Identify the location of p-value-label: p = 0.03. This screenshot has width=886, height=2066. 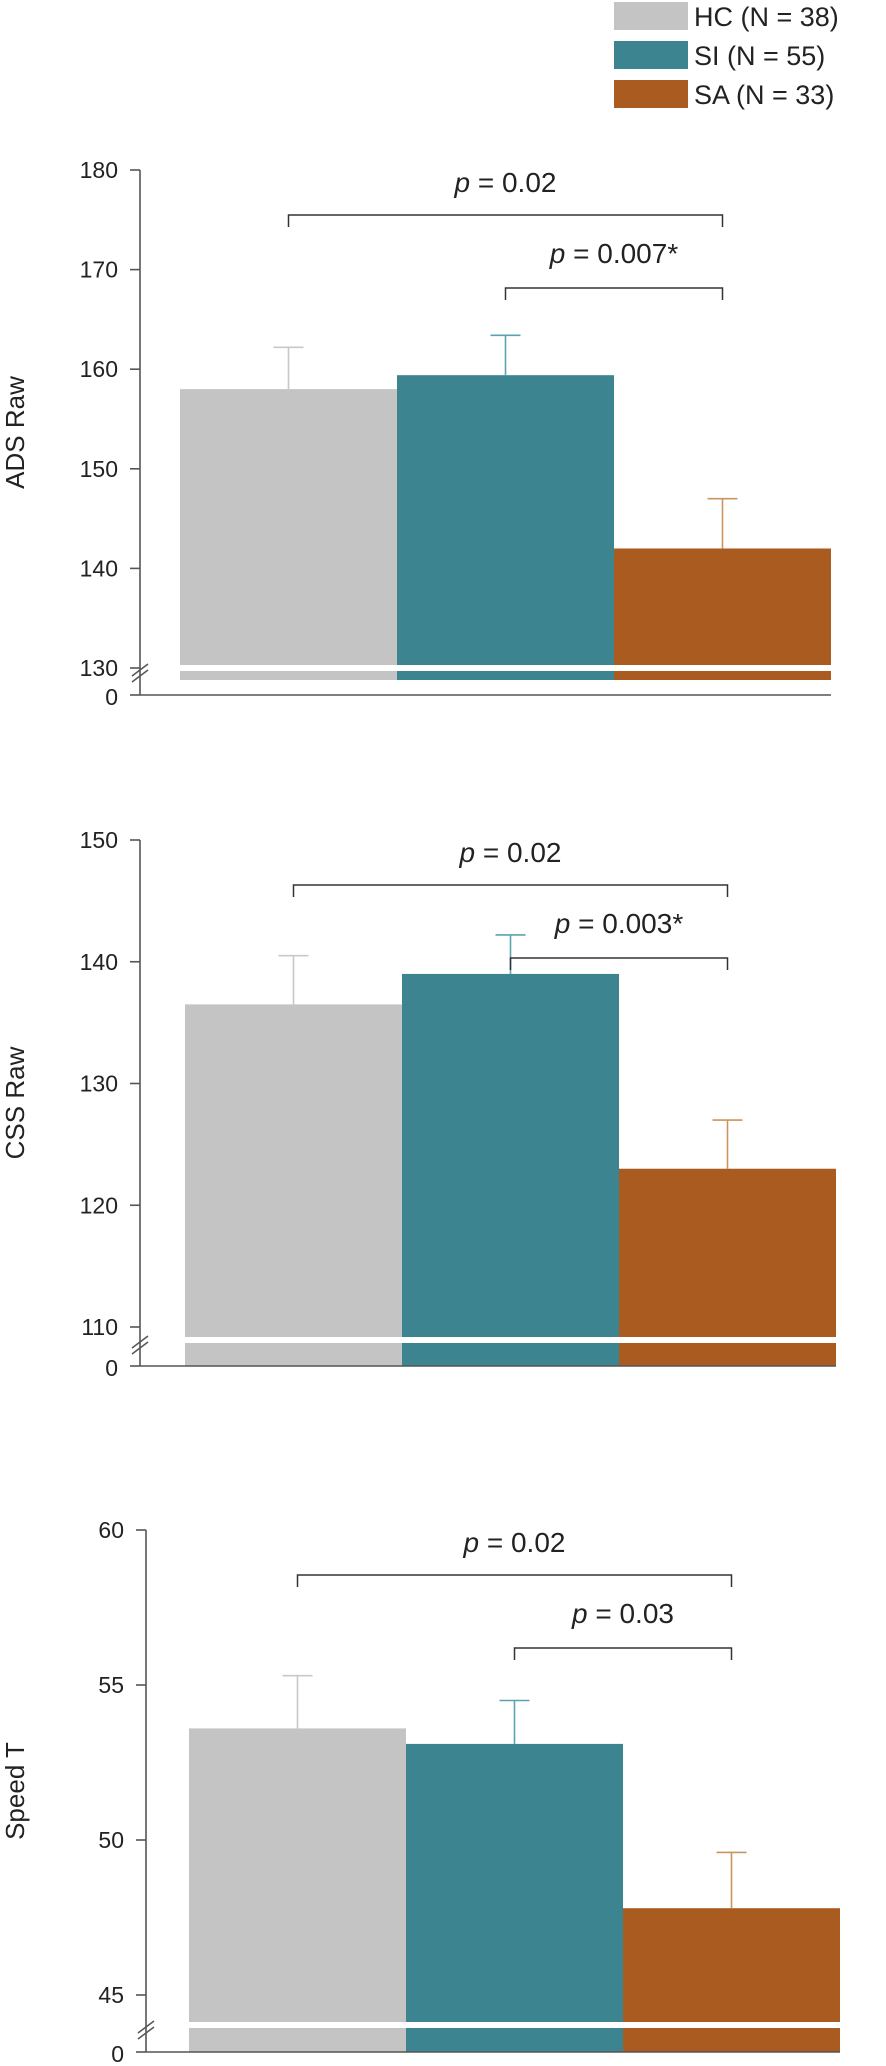
(622, 1613).